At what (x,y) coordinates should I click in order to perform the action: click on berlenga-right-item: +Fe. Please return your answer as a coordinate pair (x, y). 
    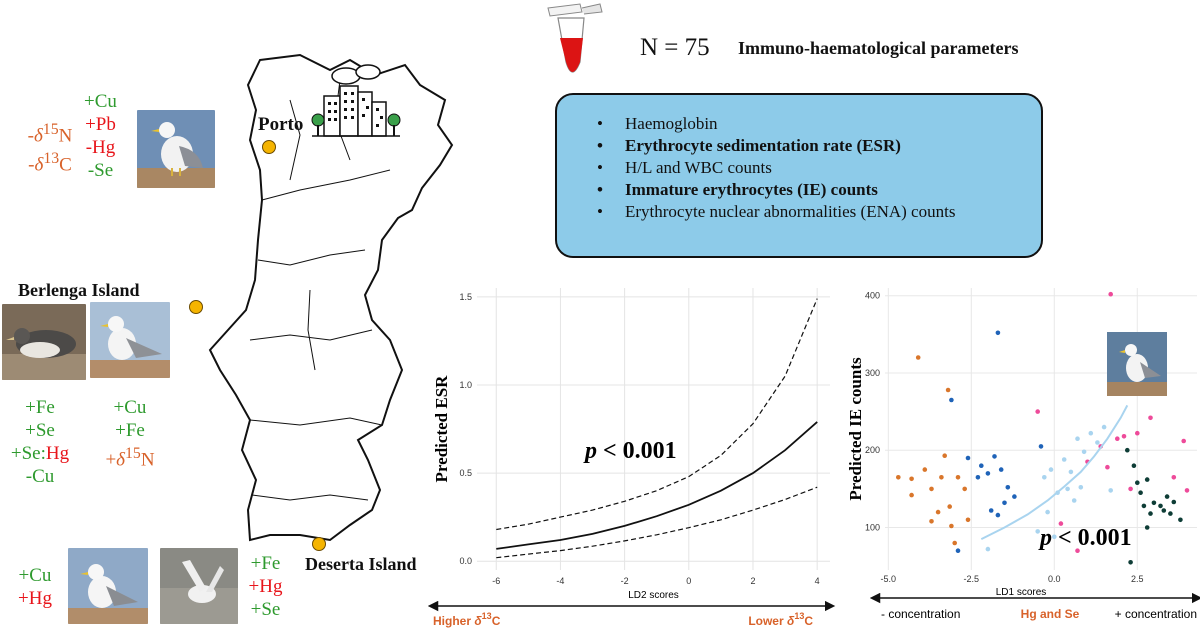
    Looking at the image, I should click on (130, 430).